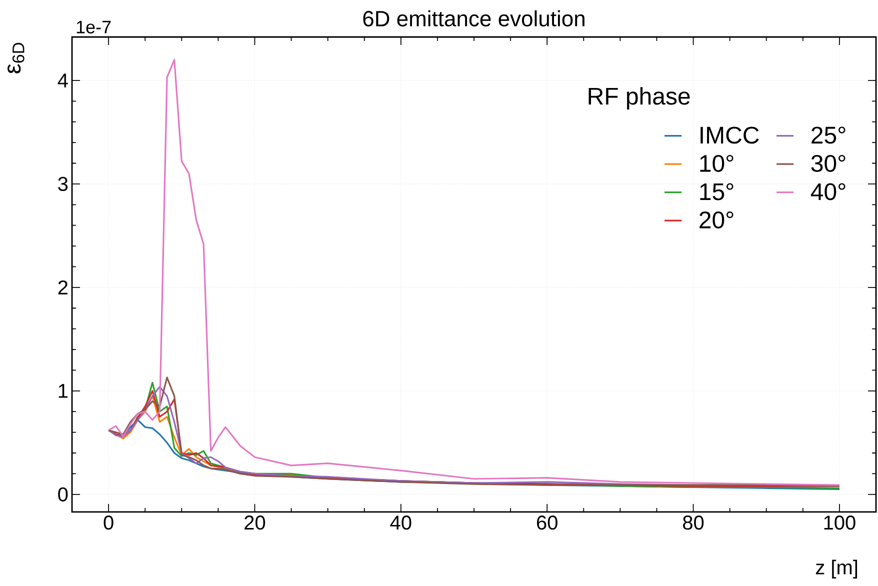 The height and width of the screenshot is (586, 878). Describe the element at coordinates (717, 191) in the screenshot. I see `legend-label: 15°` at that location.